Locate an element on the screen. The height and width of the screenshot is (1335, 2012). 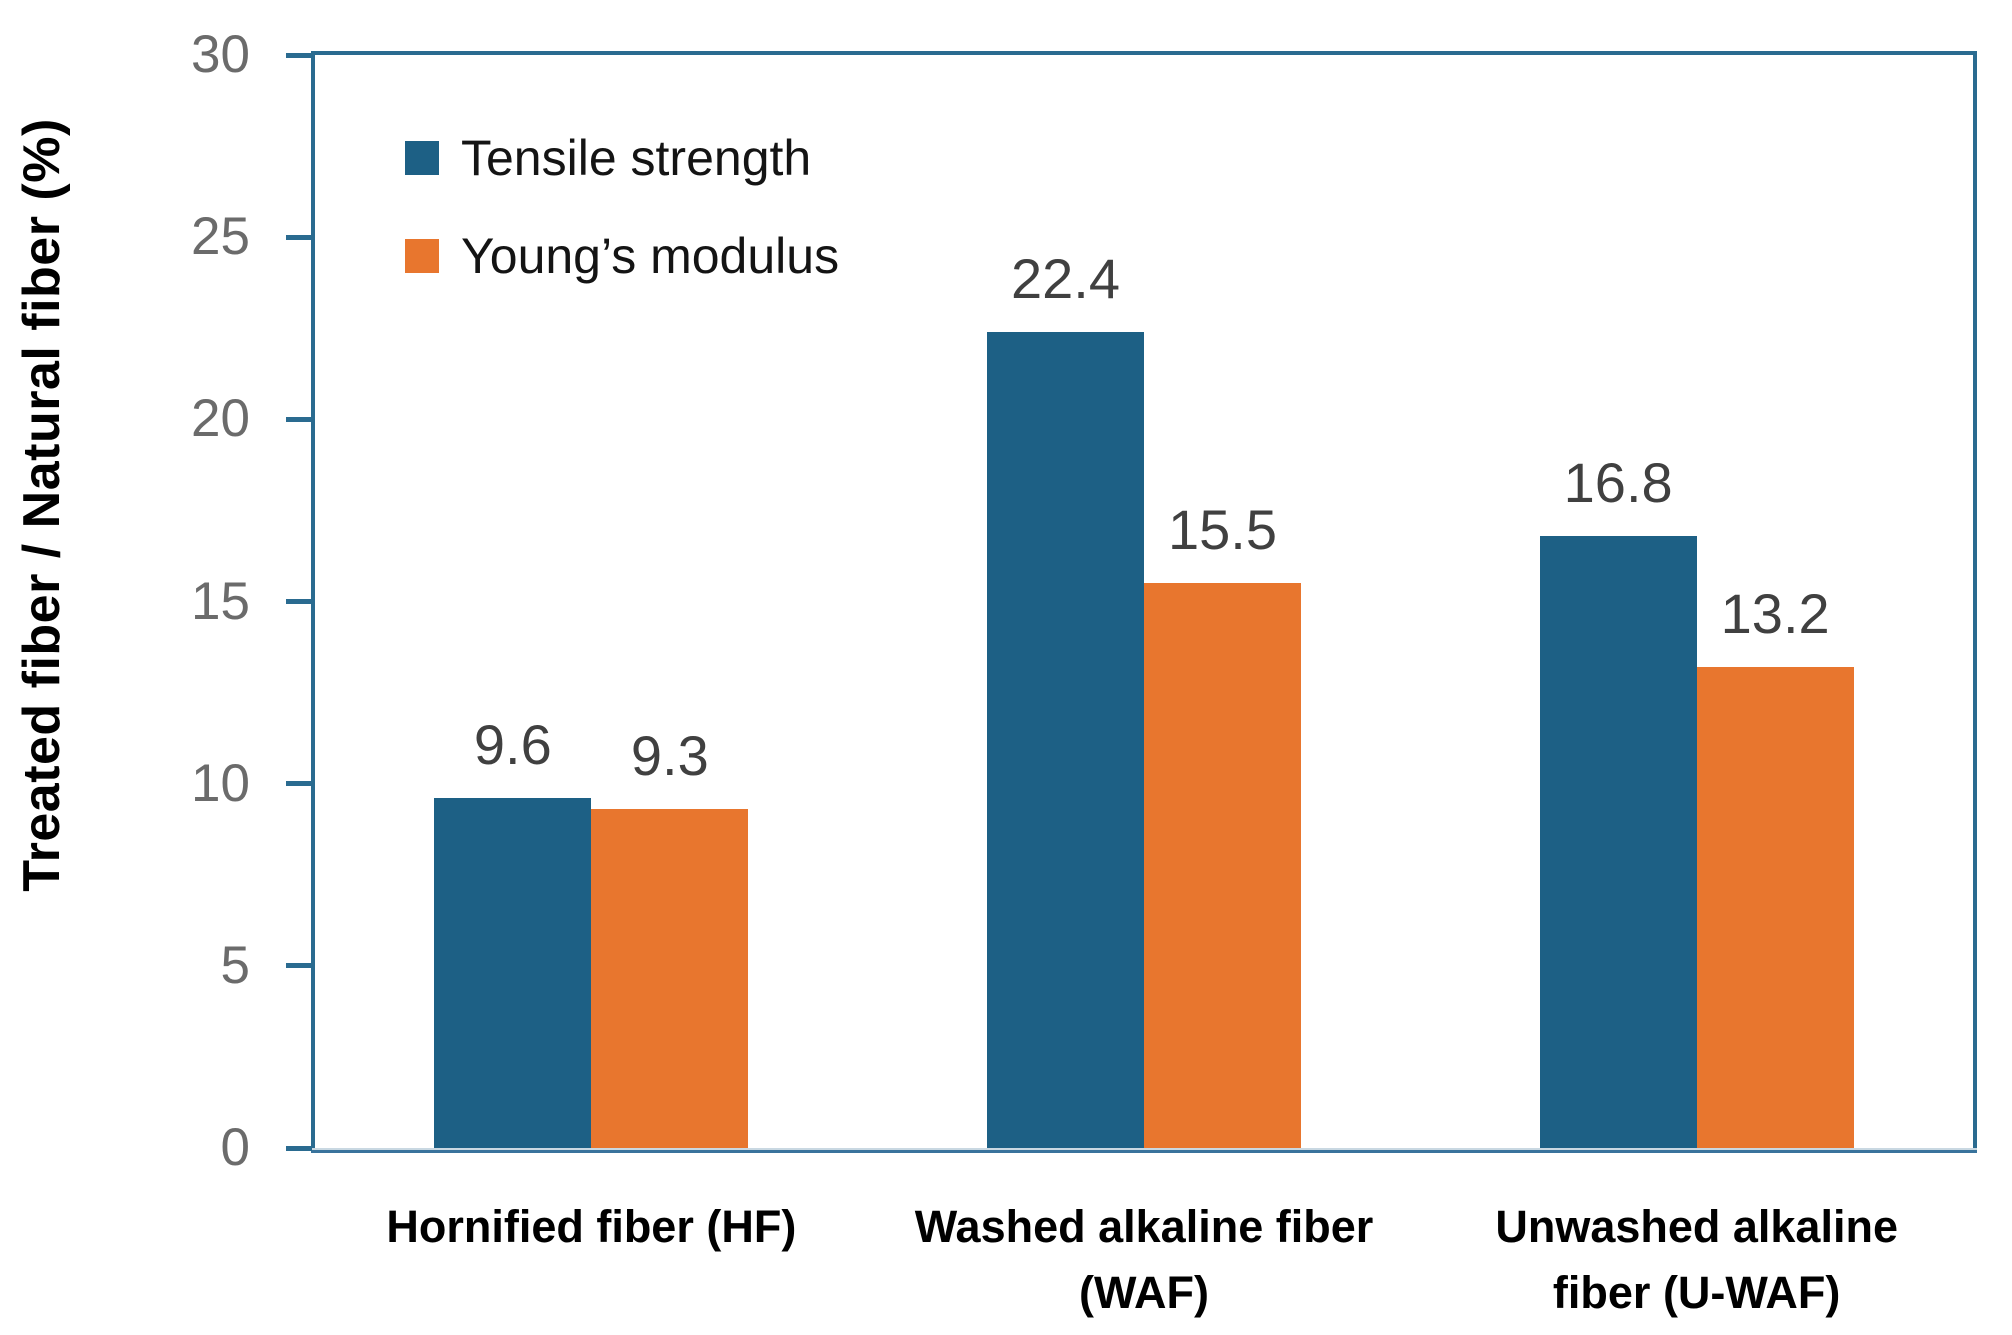
youngs-modulus-bar-washed-alkaline-fiber-waf is located at coordinates (1222, 865).